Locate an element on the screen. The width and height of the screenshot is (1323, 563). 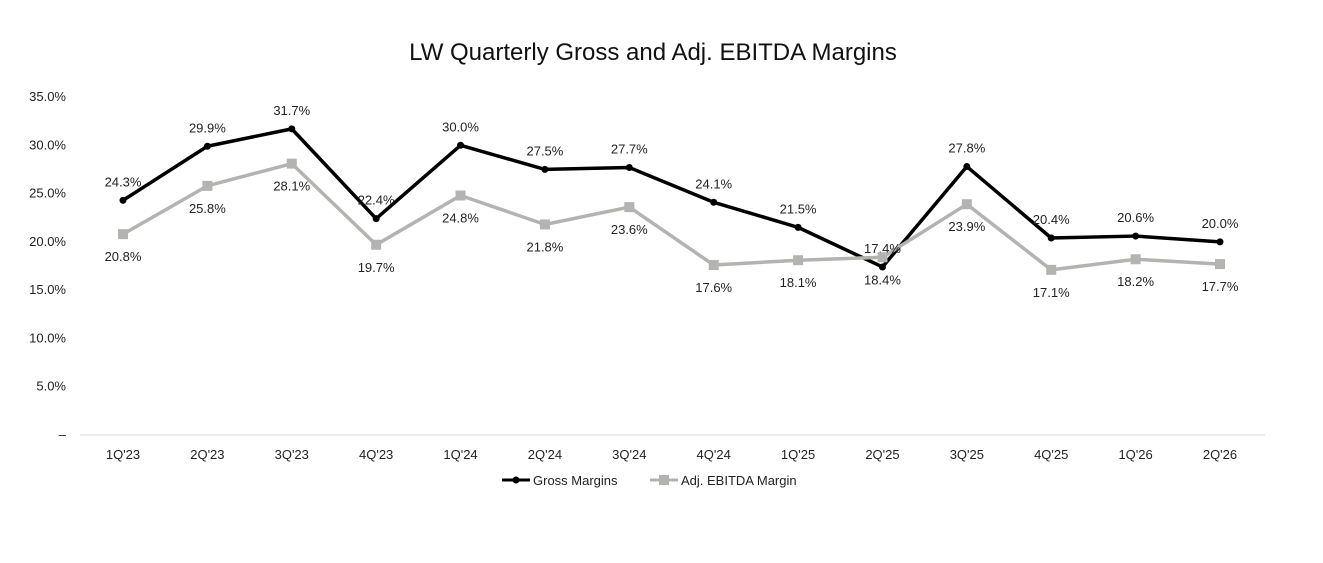
legend-label: Gross Margins is located at coordinates (575, 480).